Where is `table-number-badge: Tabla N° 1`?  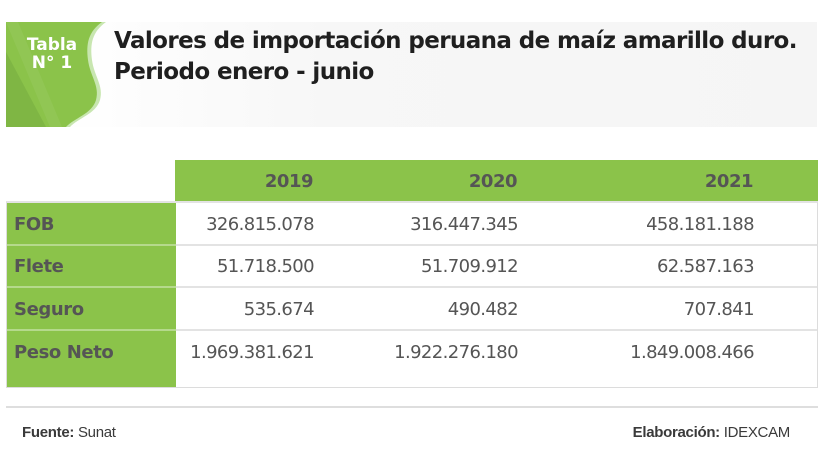
table-number-badge: Tabla N° 1 is located at coordinates (56, 74).